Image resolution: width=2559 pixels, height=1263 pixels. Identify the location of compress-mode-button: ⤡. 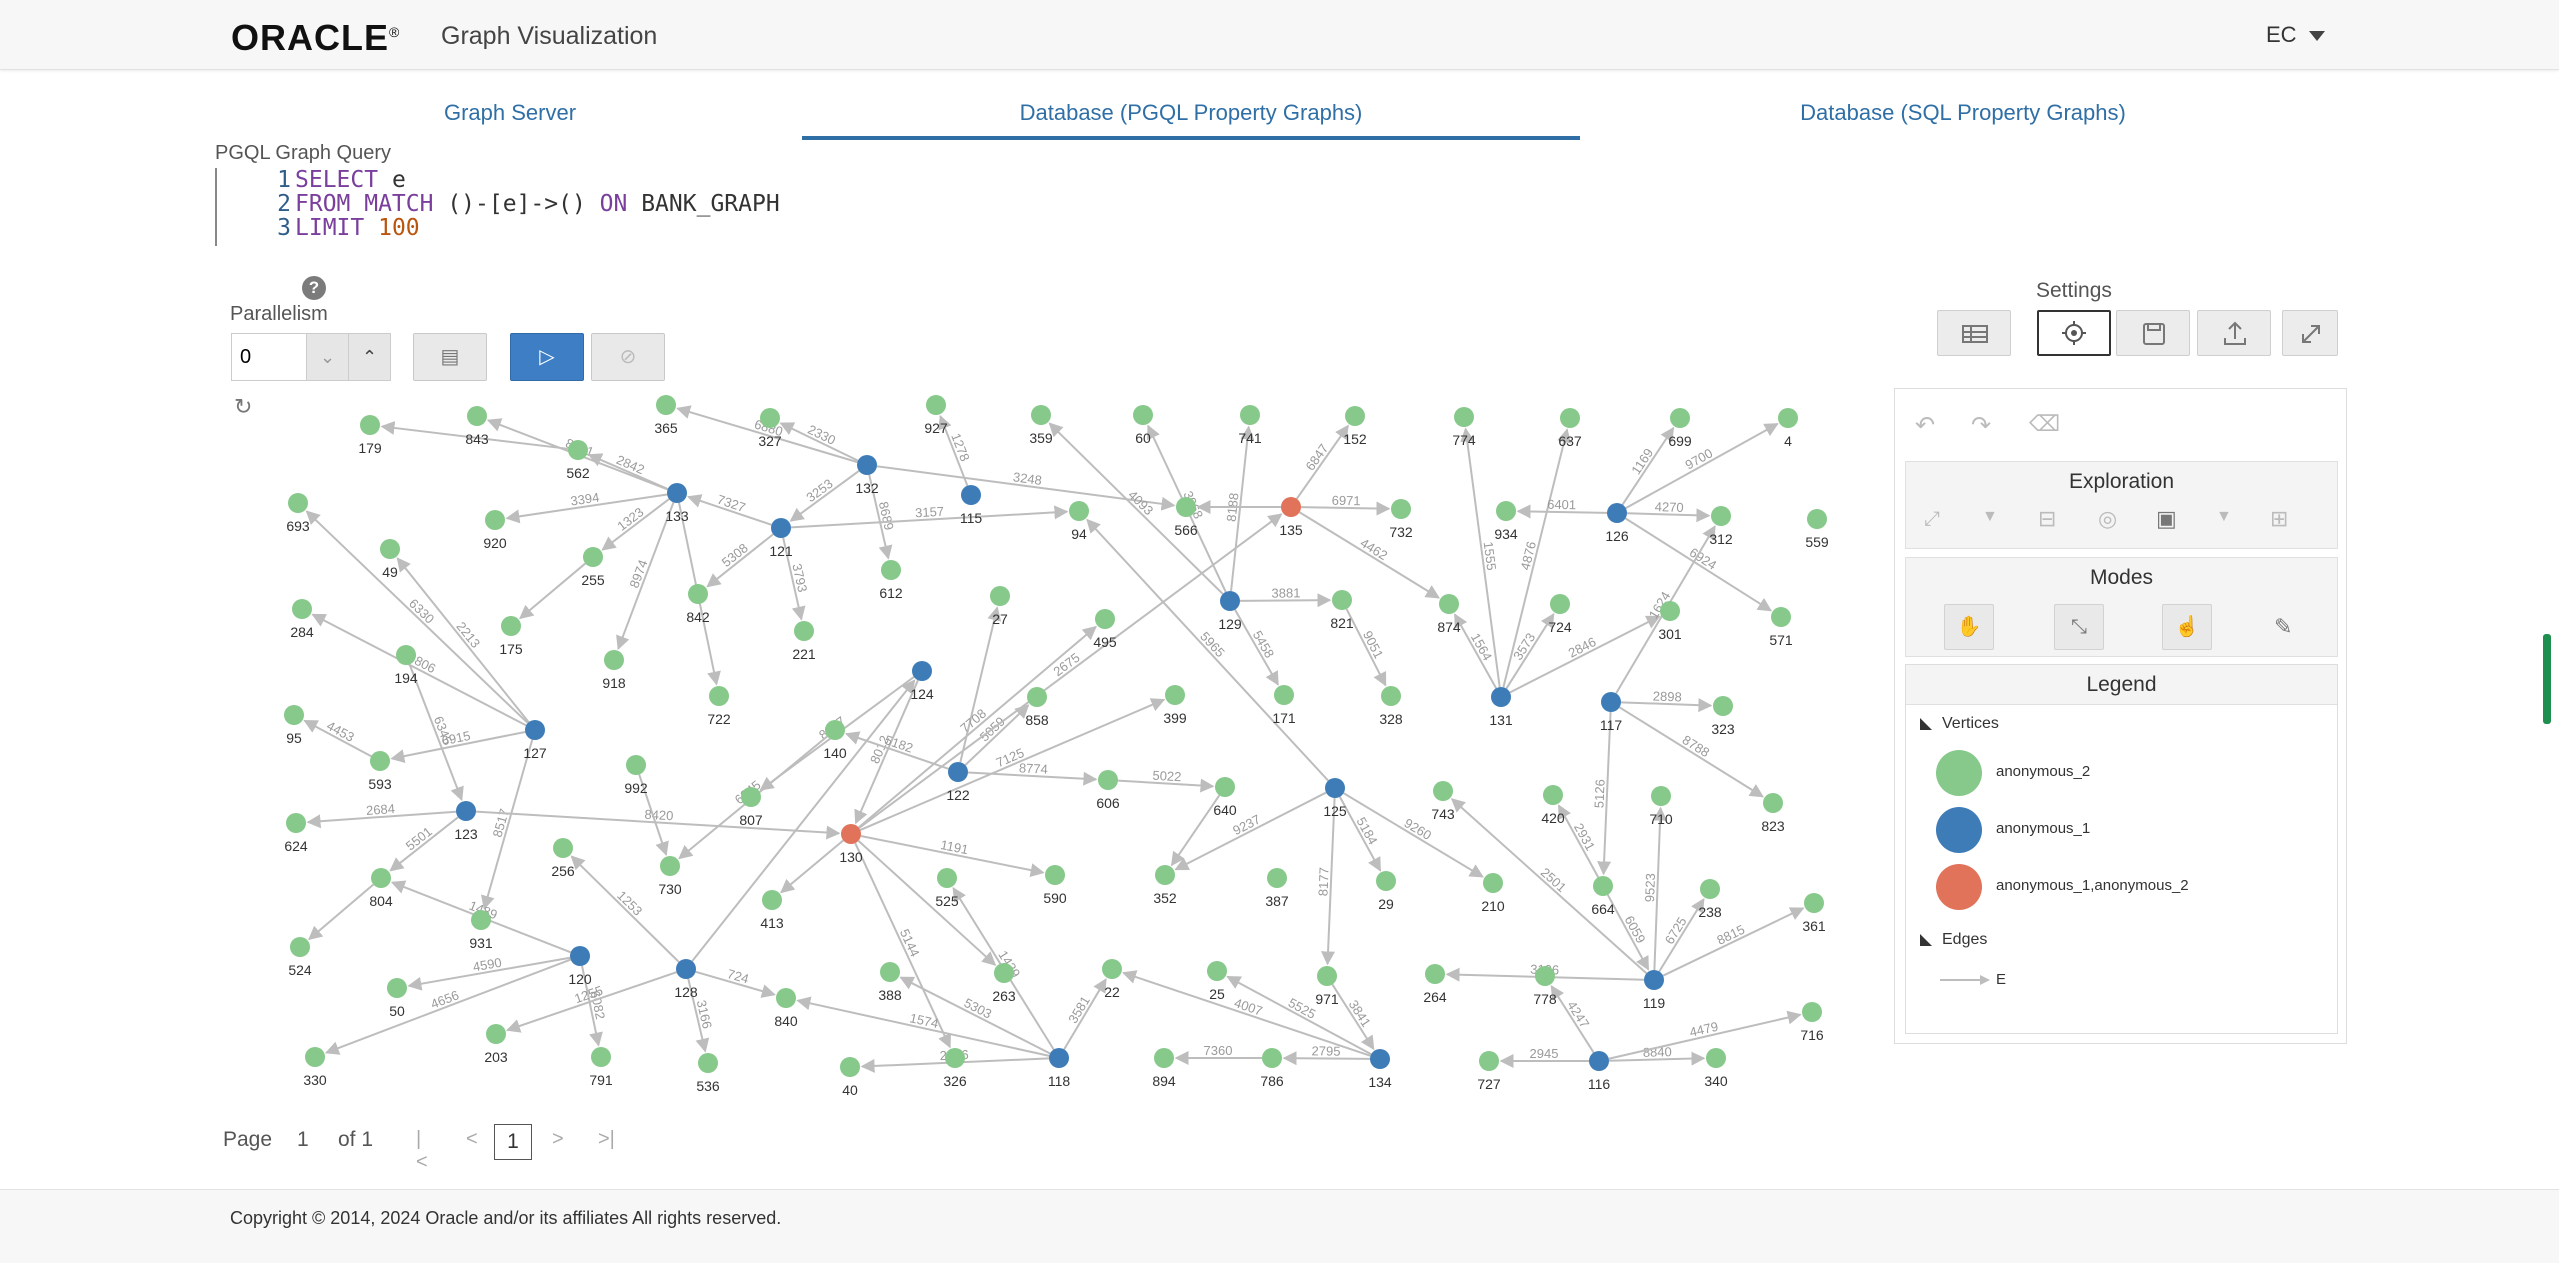
(2079, 627).